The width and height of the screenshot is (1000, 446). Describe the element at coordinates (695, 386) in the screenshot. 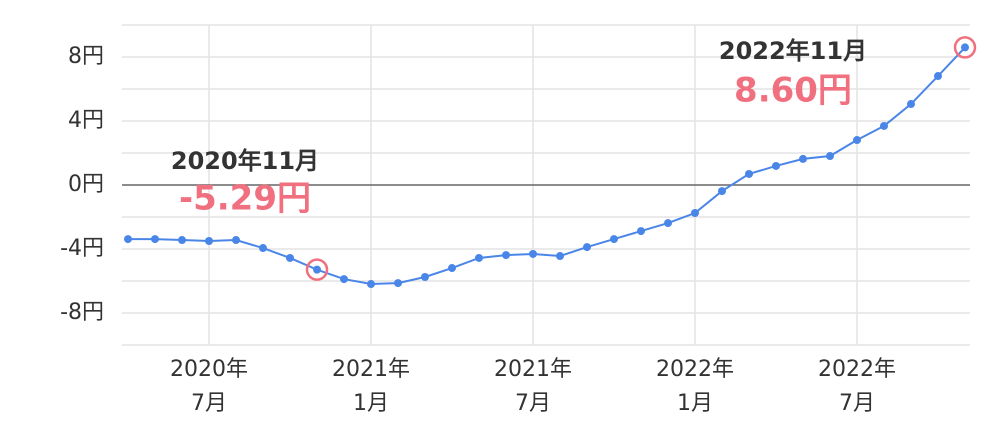

I see `x-tick-label: 2022年 1月` at that location.